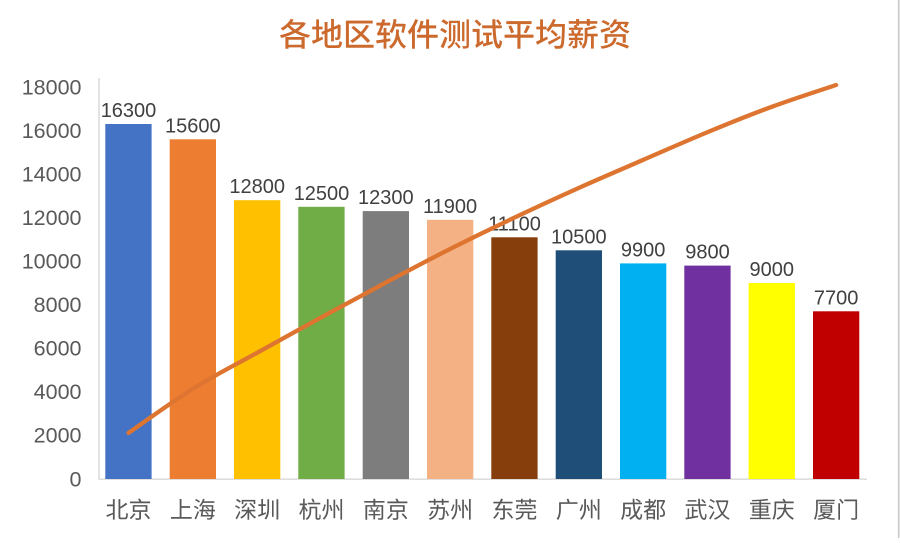  I want to click on svg-text: 7700, so click(836, 298).